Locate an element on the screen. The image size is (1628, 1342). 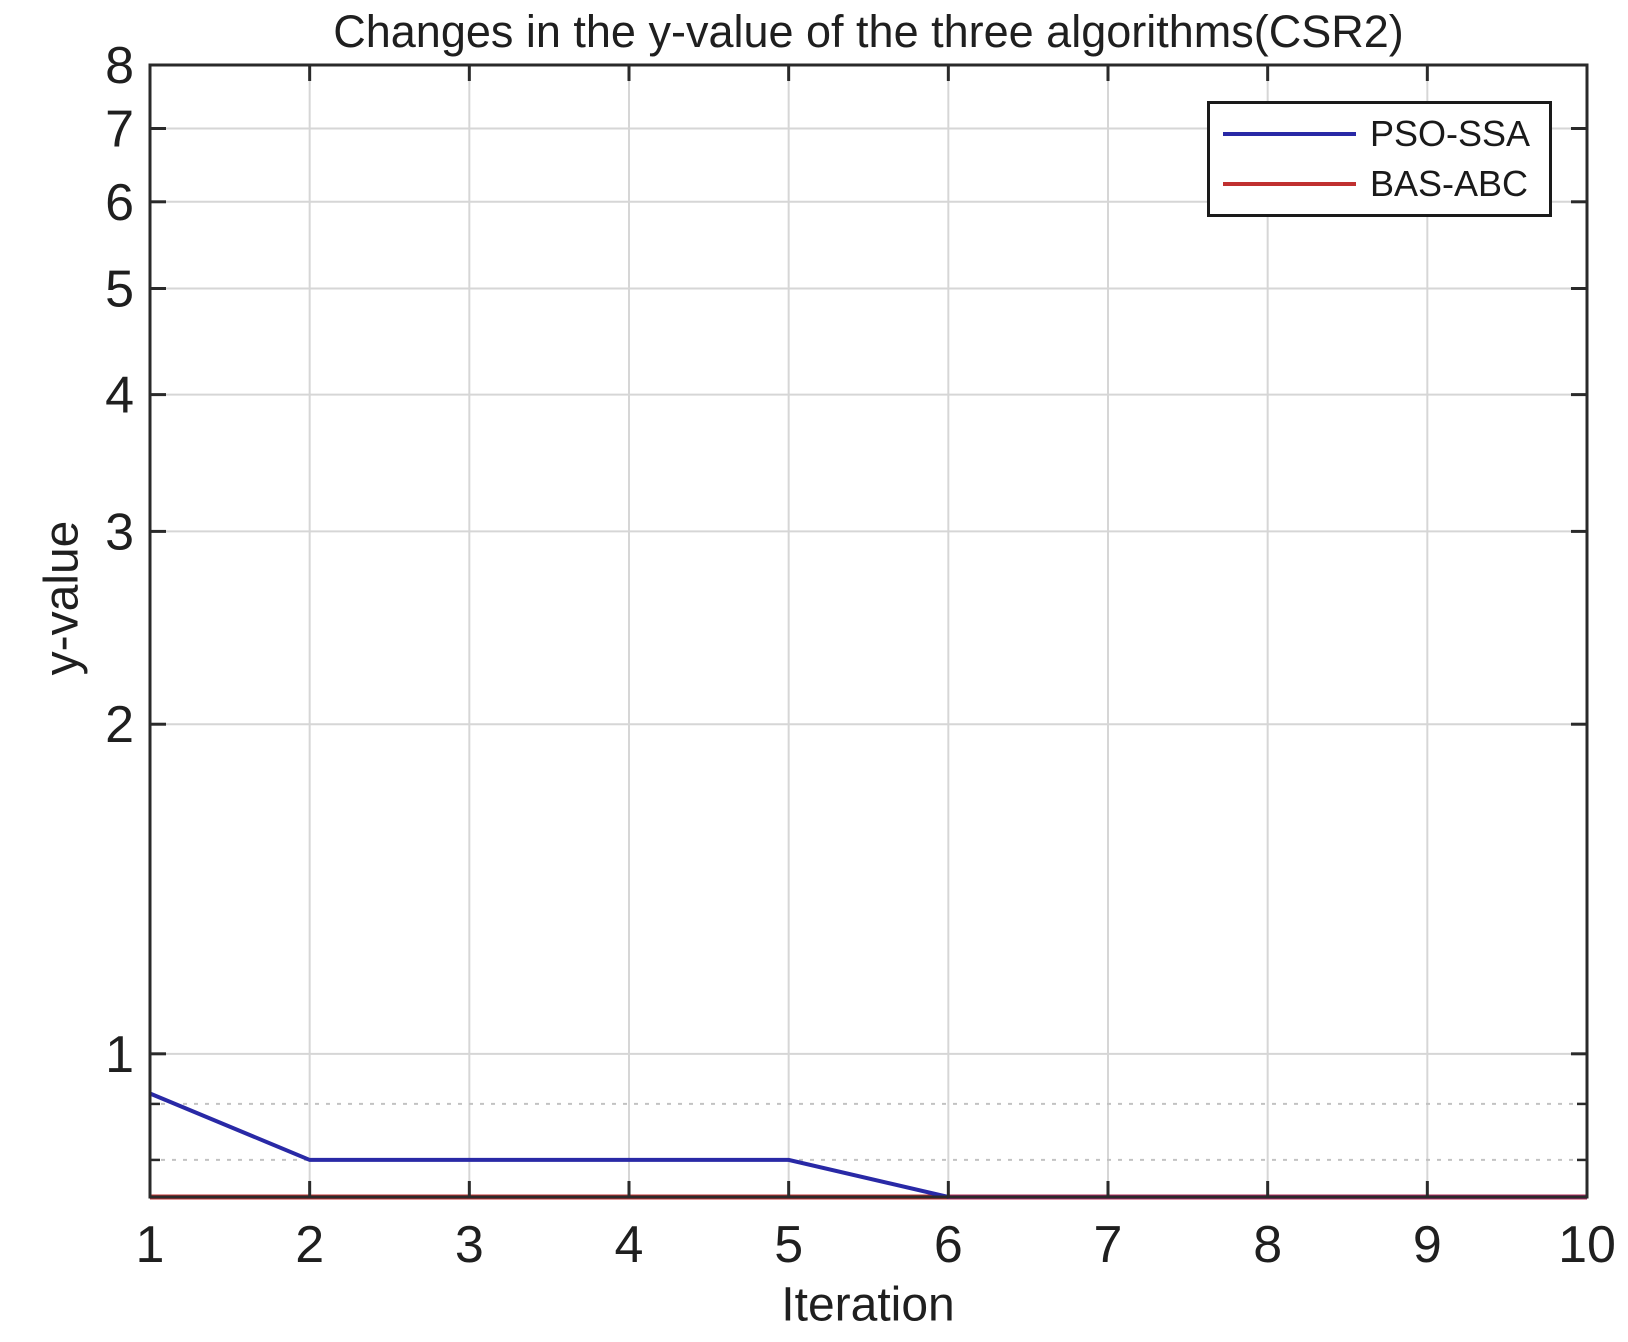
legend-label: PSO-SSA is located at coordinates (1450, 133).